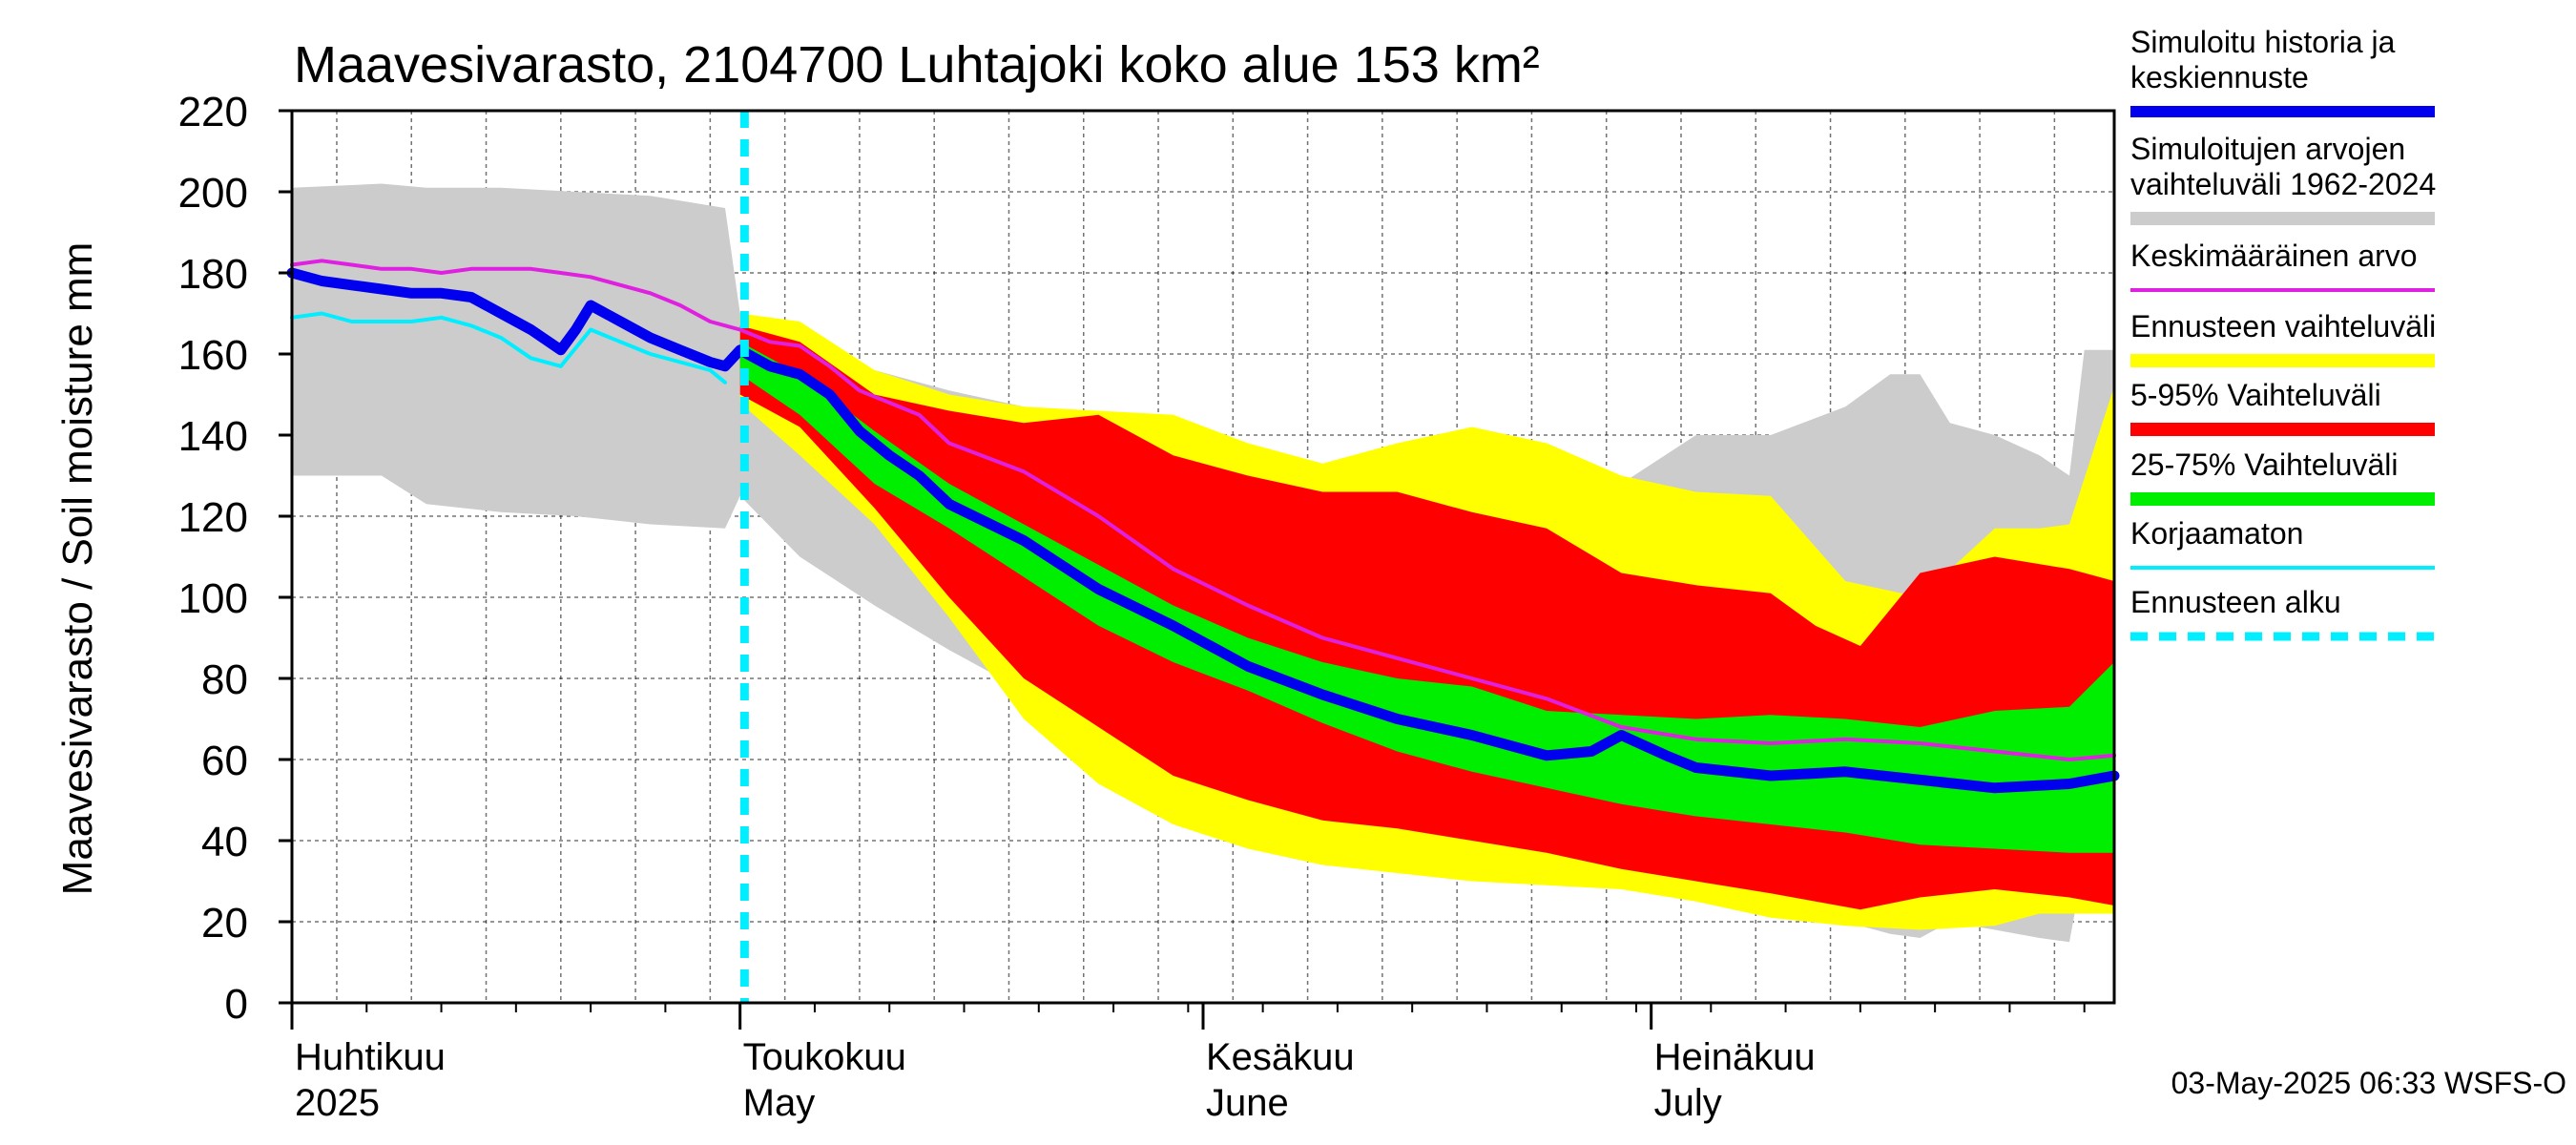  What do you see at coordinates (213, 559) in the screenshot?
I see `y-tick-labels: 0 20 40 60 80 100 120 140 160 180 200 220` at bounding box center [213, 559].